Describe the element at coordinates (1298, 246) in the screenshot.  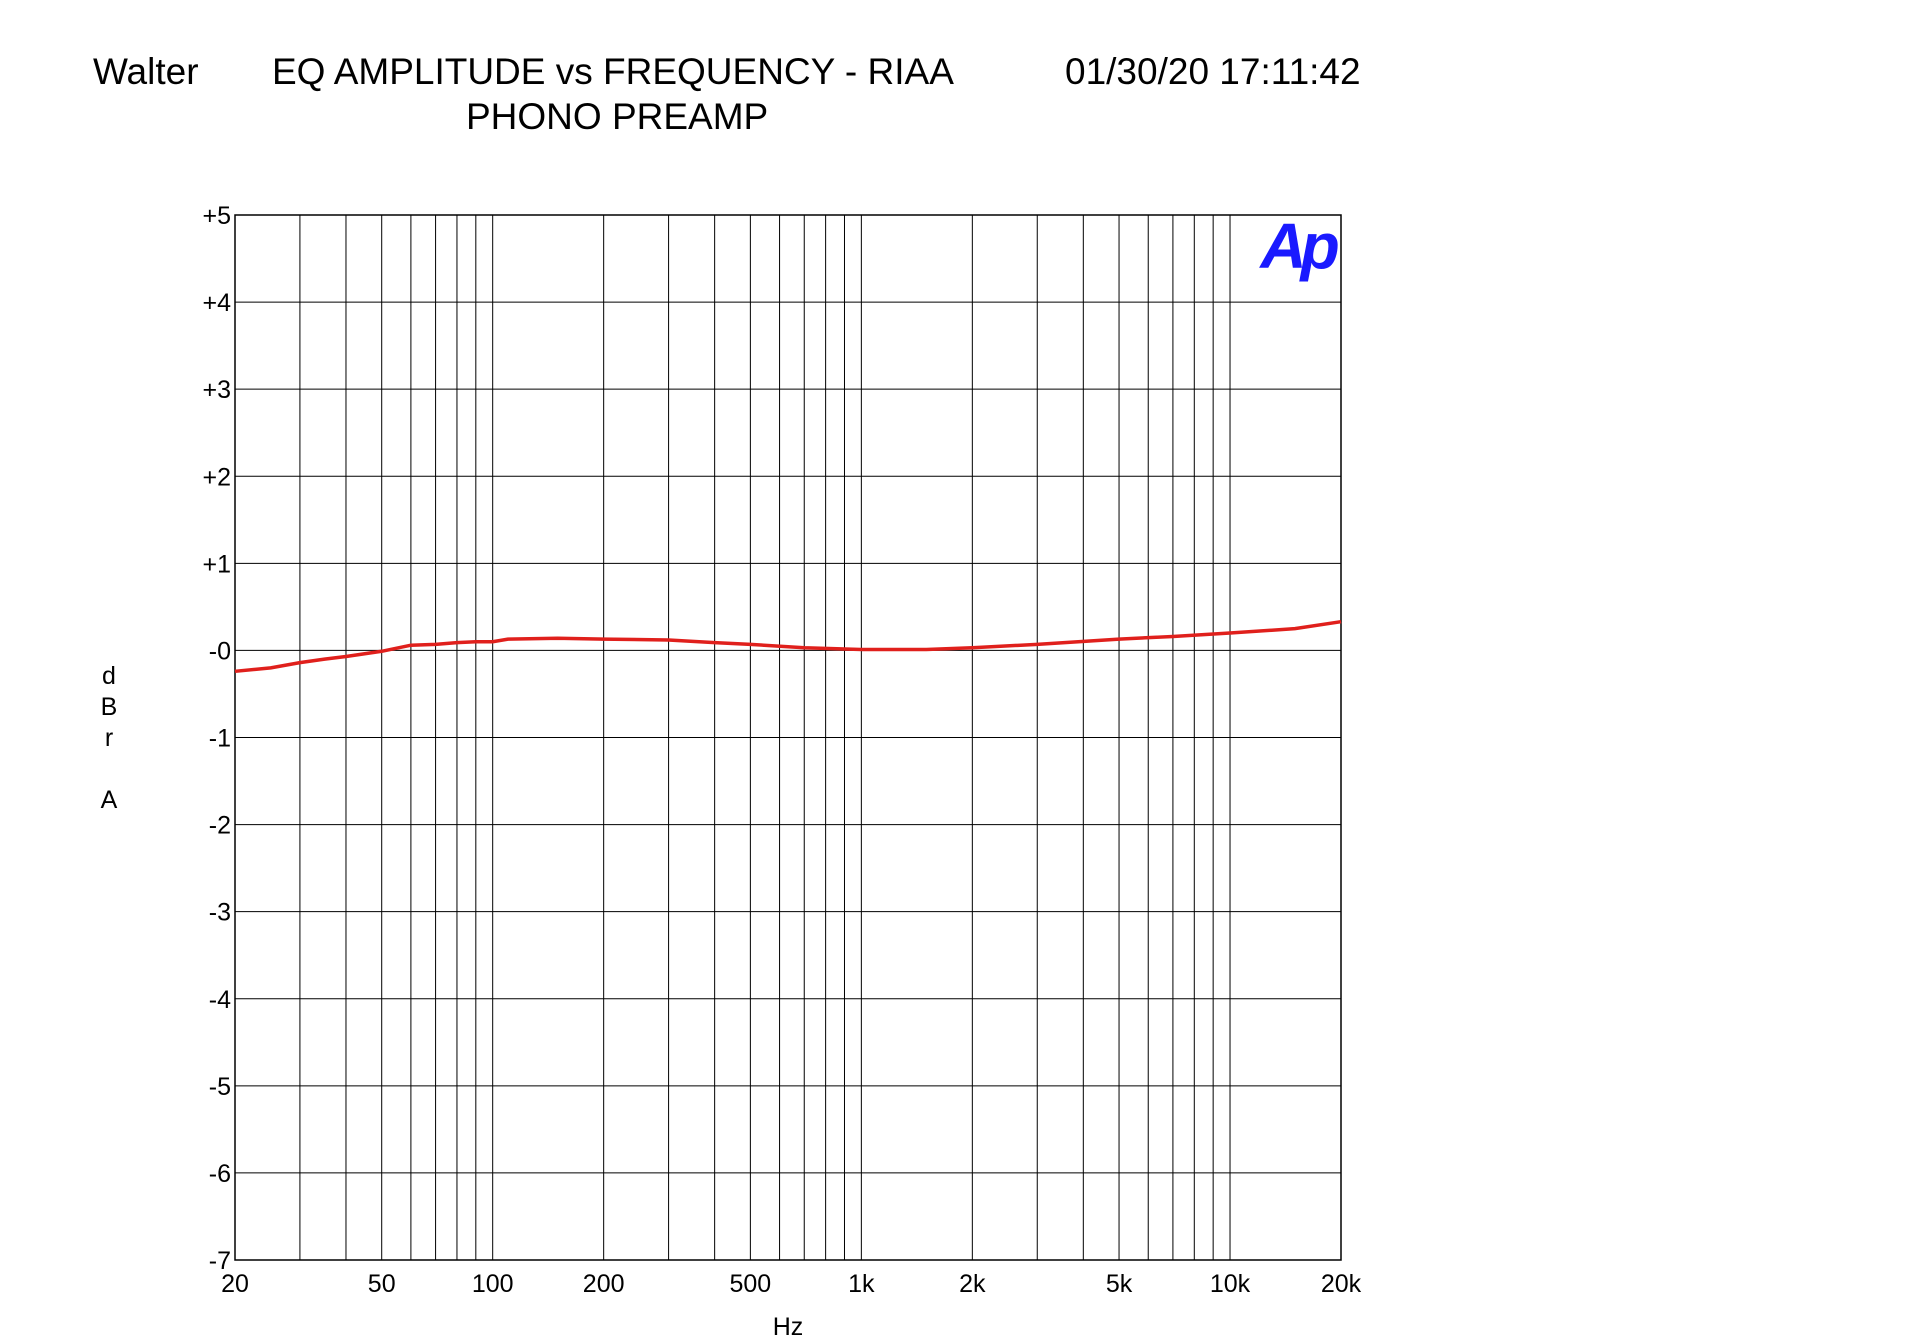
I see `logo: Ap` at that location.